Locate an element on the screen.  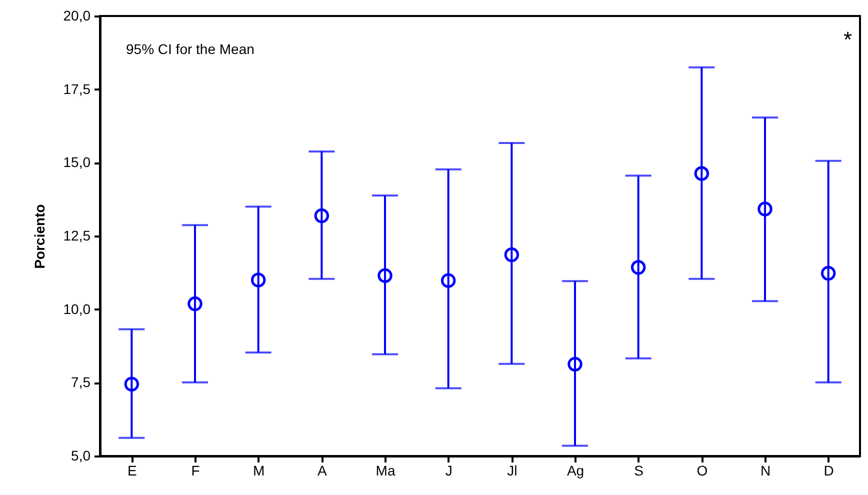
x-tick-label: S is located at coordinates (639, 470).